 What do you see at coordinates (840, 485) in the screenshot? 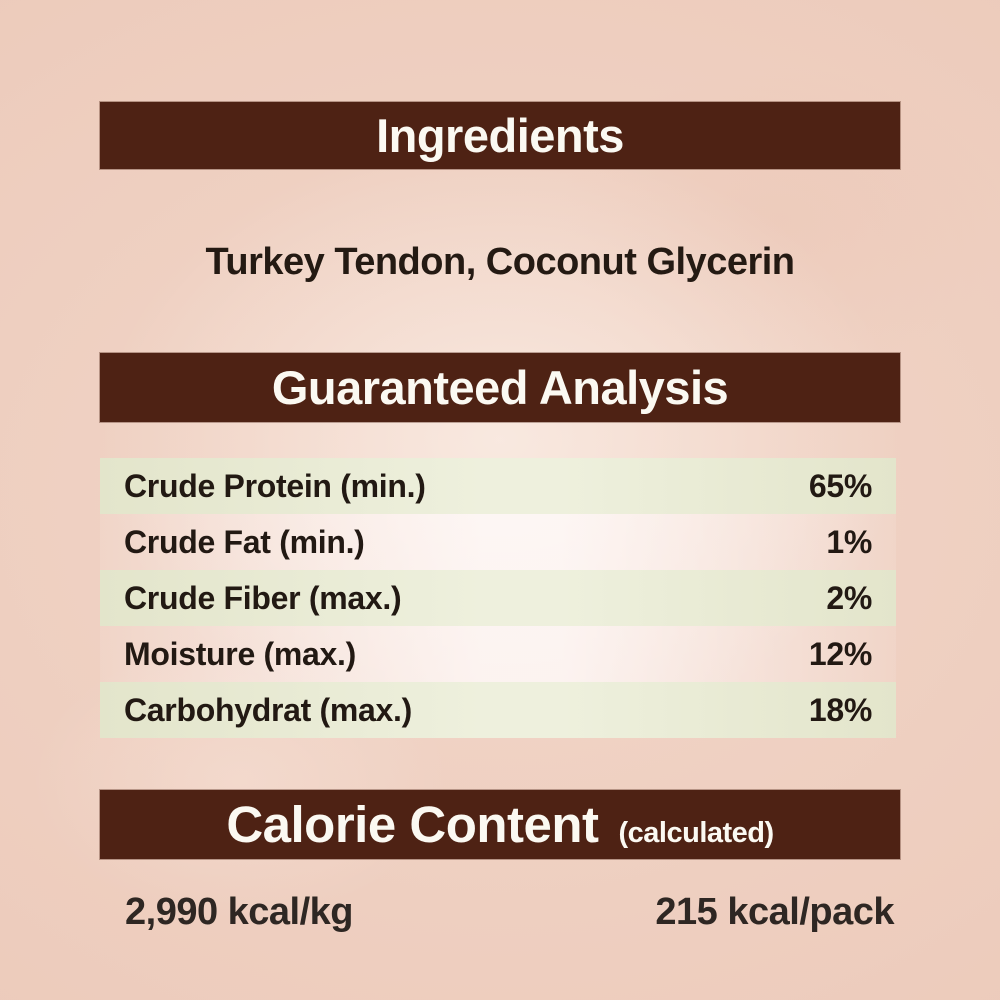
I see `row-value: 65%` at bounding box center [840, 485].